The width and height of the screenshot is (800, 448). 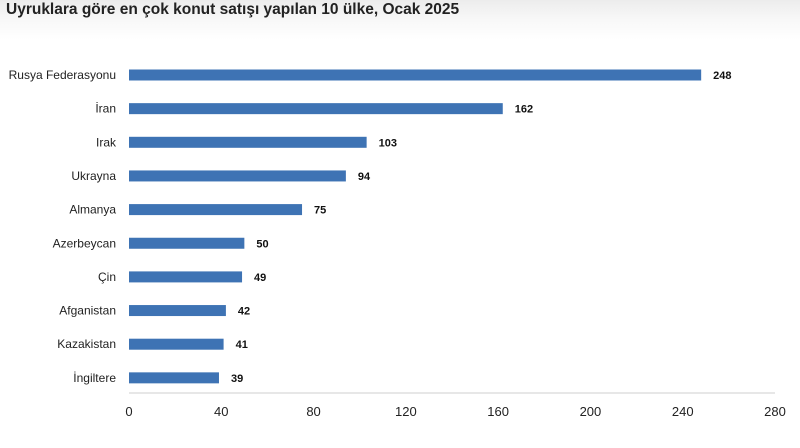 I want to click on value-label: 94, so click(x=364, y=177).